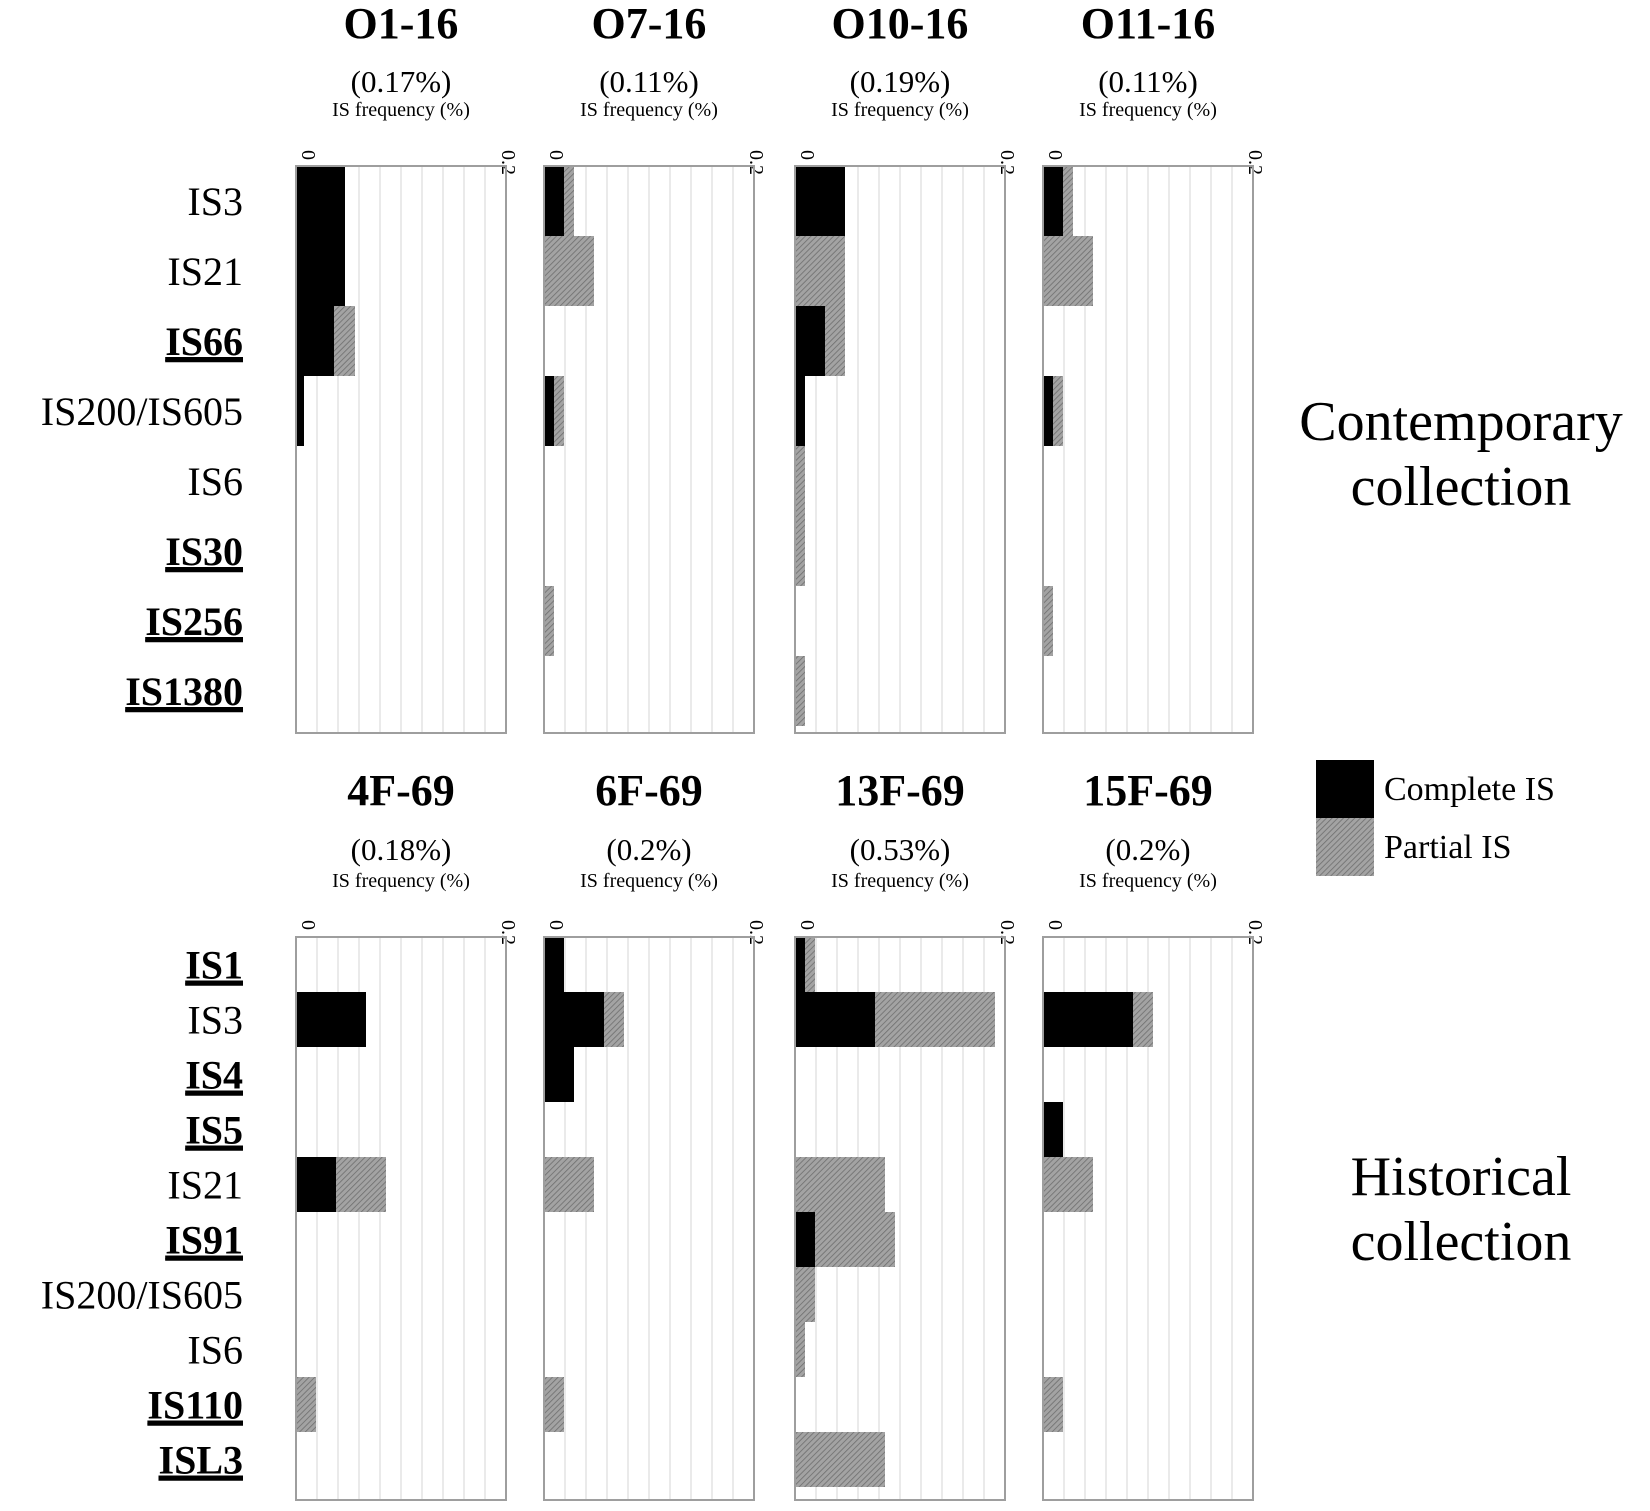  Describe the element at coordinates (900, 24) in the screenshot. I see `panel-title: O10-16` at that location.